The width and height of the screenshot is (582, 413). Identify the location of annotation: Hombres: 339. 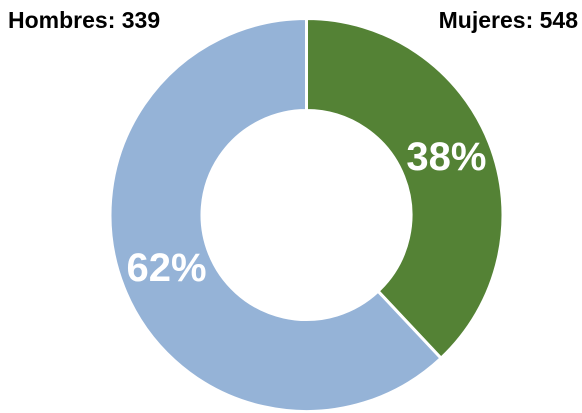
(84, 20).